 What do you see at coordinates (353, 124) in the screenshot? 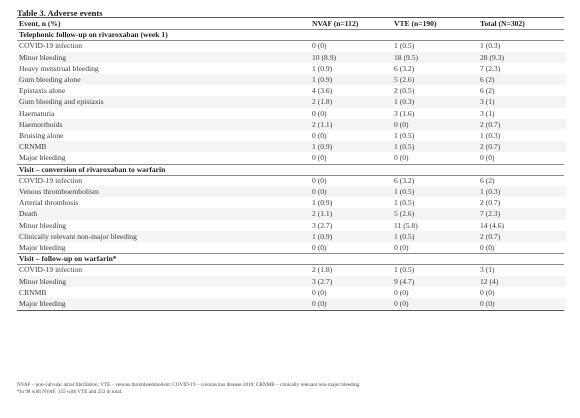
I see `nvaf-cell: 2 (1.1)` at bounding box center [353, 124].